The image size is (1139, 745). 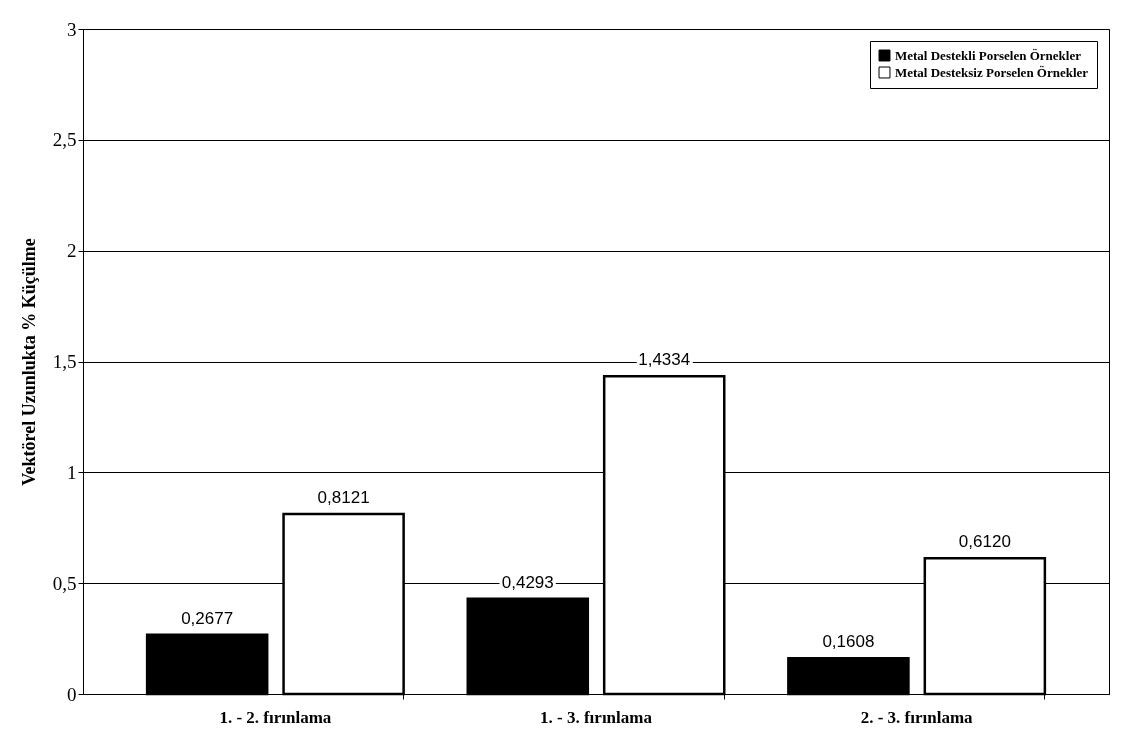 I want to click on data-label: 0,2677, so click(x=207, y=618).